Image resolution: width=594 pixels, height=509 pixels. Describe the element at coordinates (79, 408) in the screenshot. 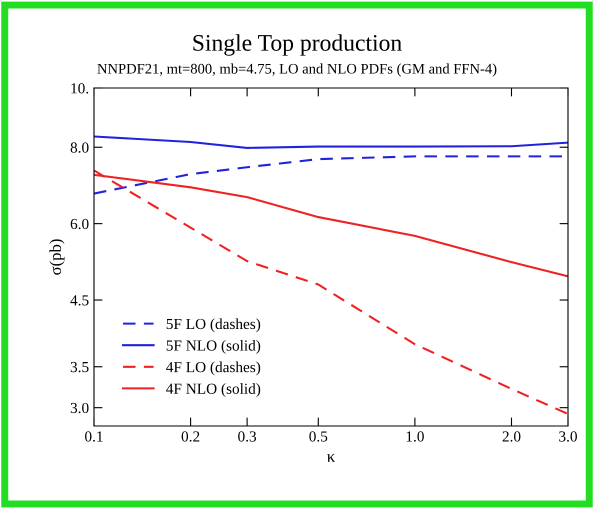

I see `y-tick-label: 3.0` at that location.